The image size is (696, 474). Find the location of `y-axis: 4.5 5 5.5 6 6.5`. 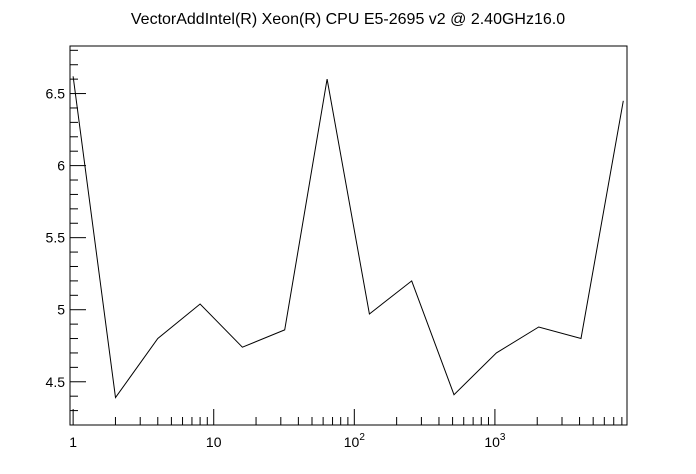

y-axis: 4.5 5 5.5 6 6.5 is located at coordinates (66, 237).